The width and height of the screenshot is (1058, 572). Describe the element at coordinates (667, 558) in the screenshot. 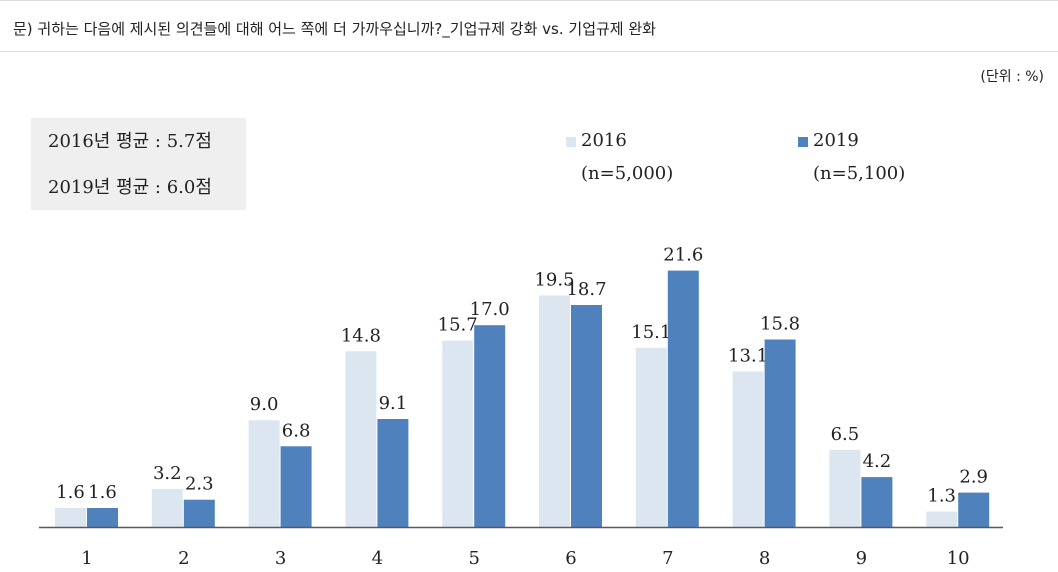

I see `x-tick-label-7: 7` at that location.